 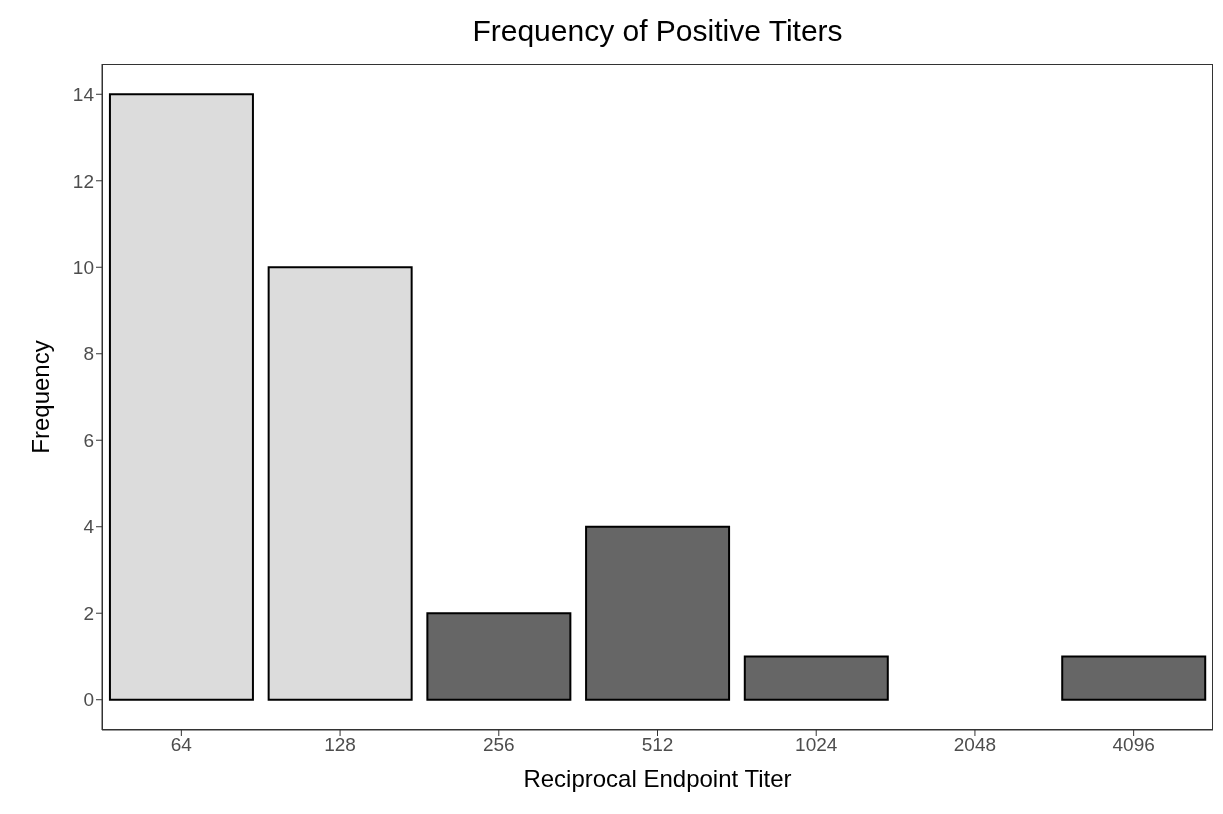 I want to click on x-tick-label: 1024, so click(x=816, y=745).